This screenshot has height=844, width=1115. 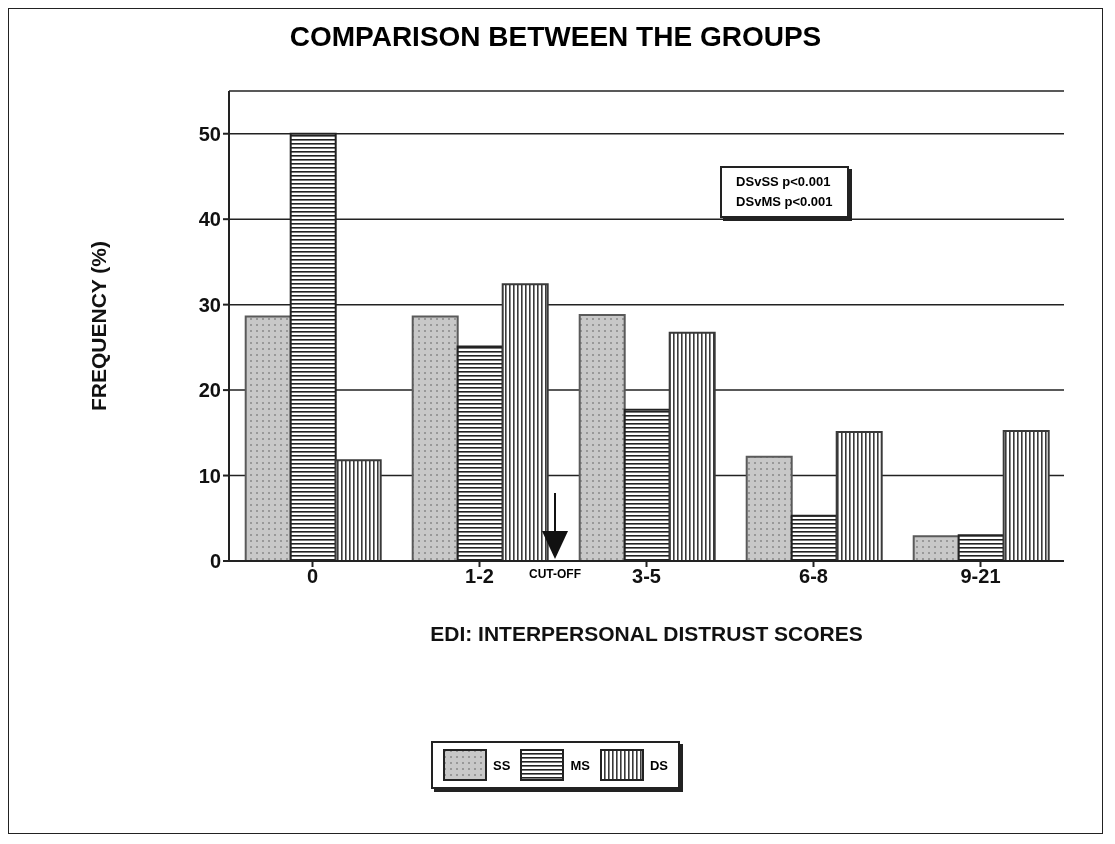 What do you see at coordinates (784, 182) in the screenshot?
I see `annotation: DSvSS p<0.001` at bounding box center [784, 182].